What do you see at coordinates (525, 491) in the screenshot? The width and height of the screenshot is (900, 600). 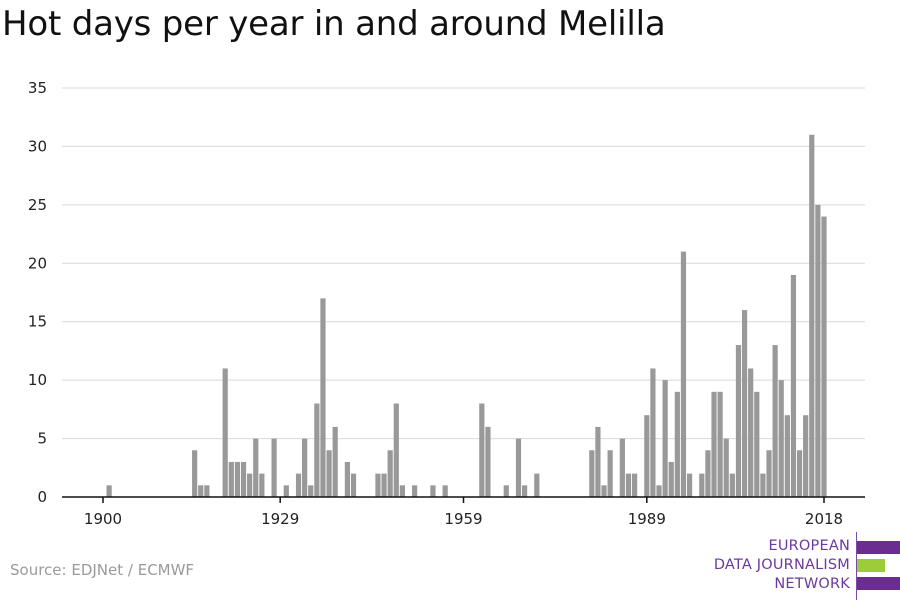 I see `bar-1969` at bounding box center [525, 491].